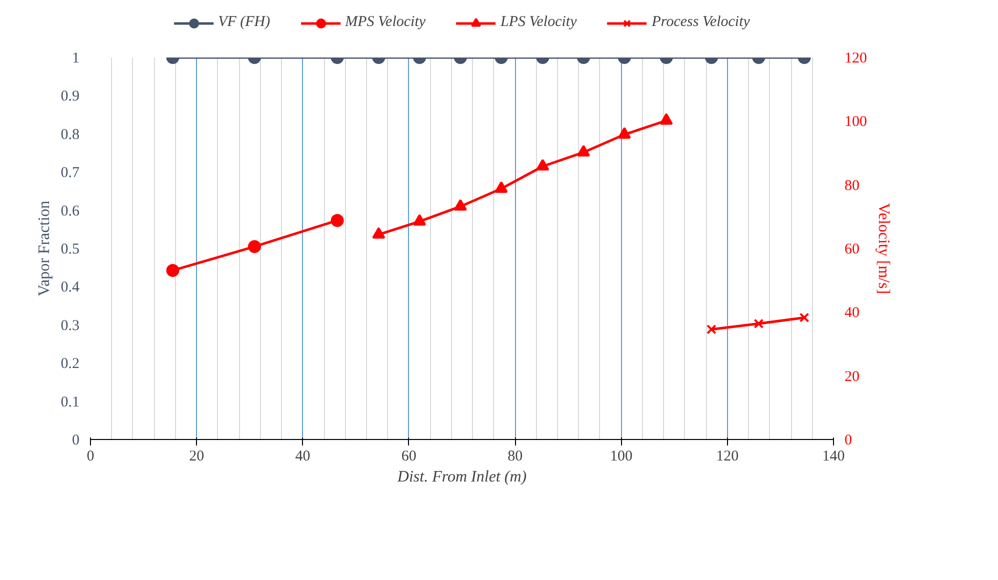 The image size is (998, 580). What do you see at coordinates (852, 186) in the screenshot?
I see `y2-tick-label: 80` at bounding box center [852, 186].